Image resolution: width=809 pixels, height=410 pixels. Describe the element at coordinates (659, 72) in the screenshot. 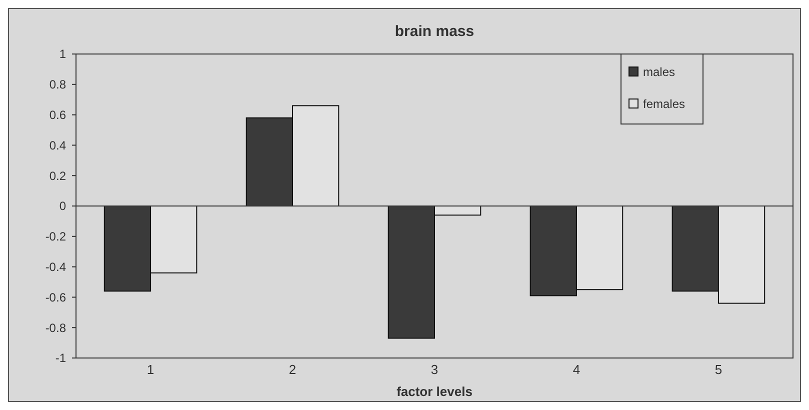

I see `legend-label: males` at that location.